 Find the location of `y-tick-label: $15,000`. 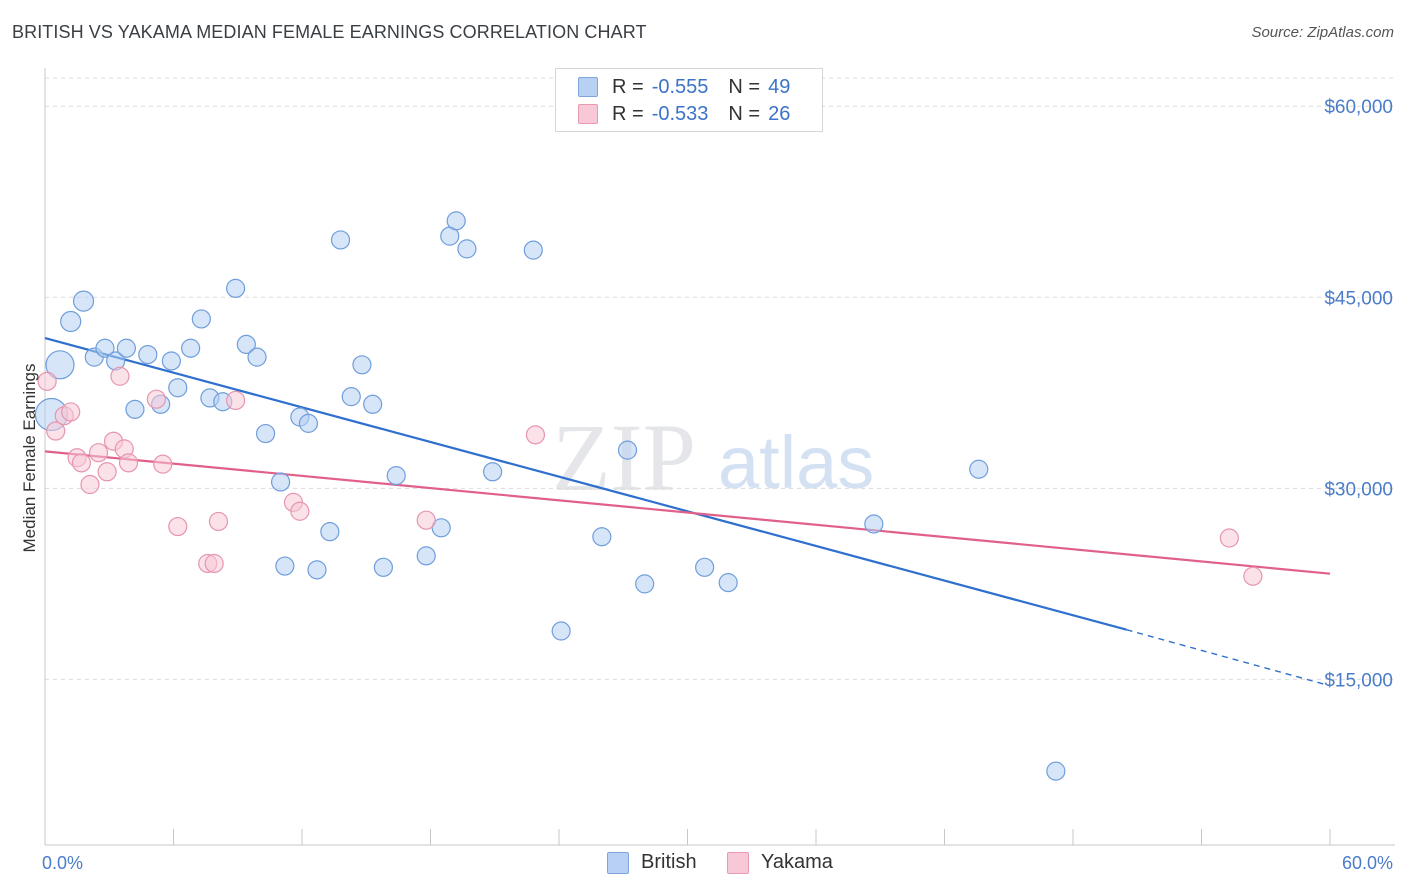

y-tick-label: $15,000 is located at coordinates (1358, 680).